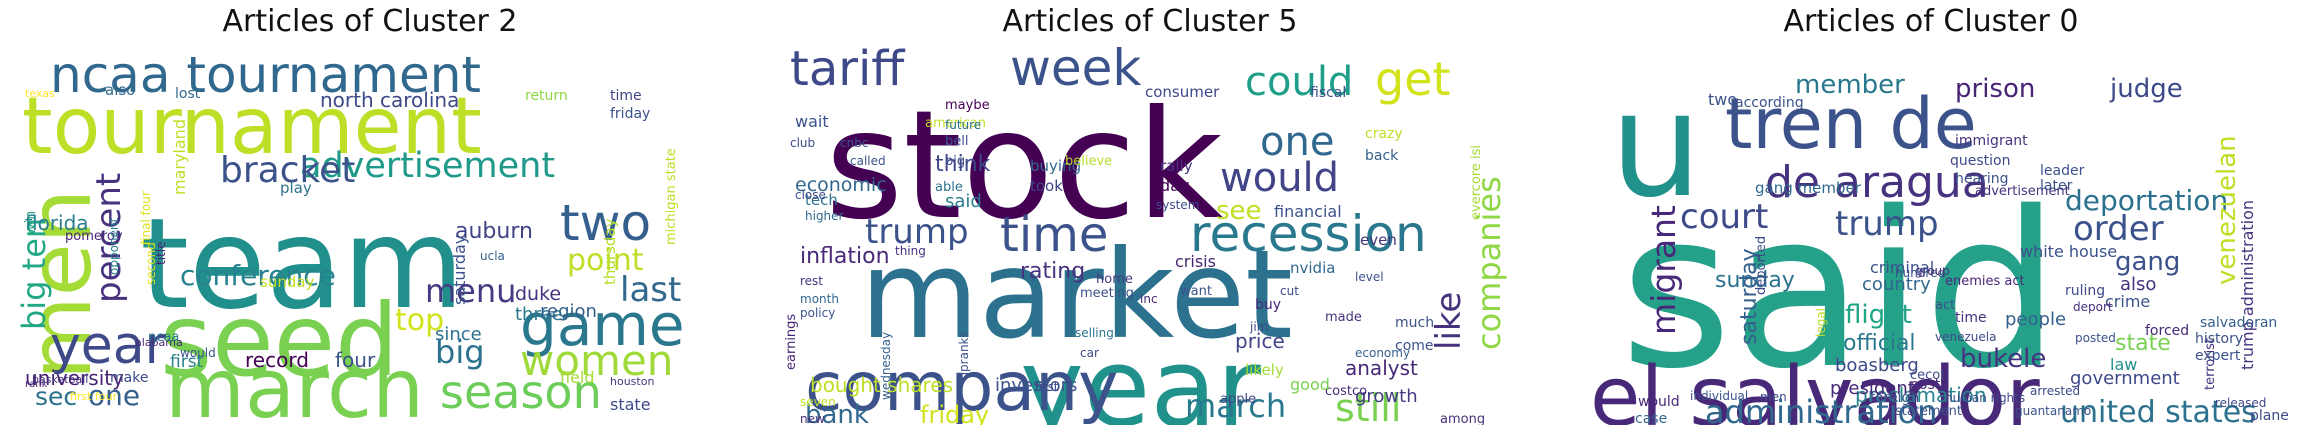  Describe the element at coordinates (161, 253) in the screenshot. I see `word-title: title` at that location.